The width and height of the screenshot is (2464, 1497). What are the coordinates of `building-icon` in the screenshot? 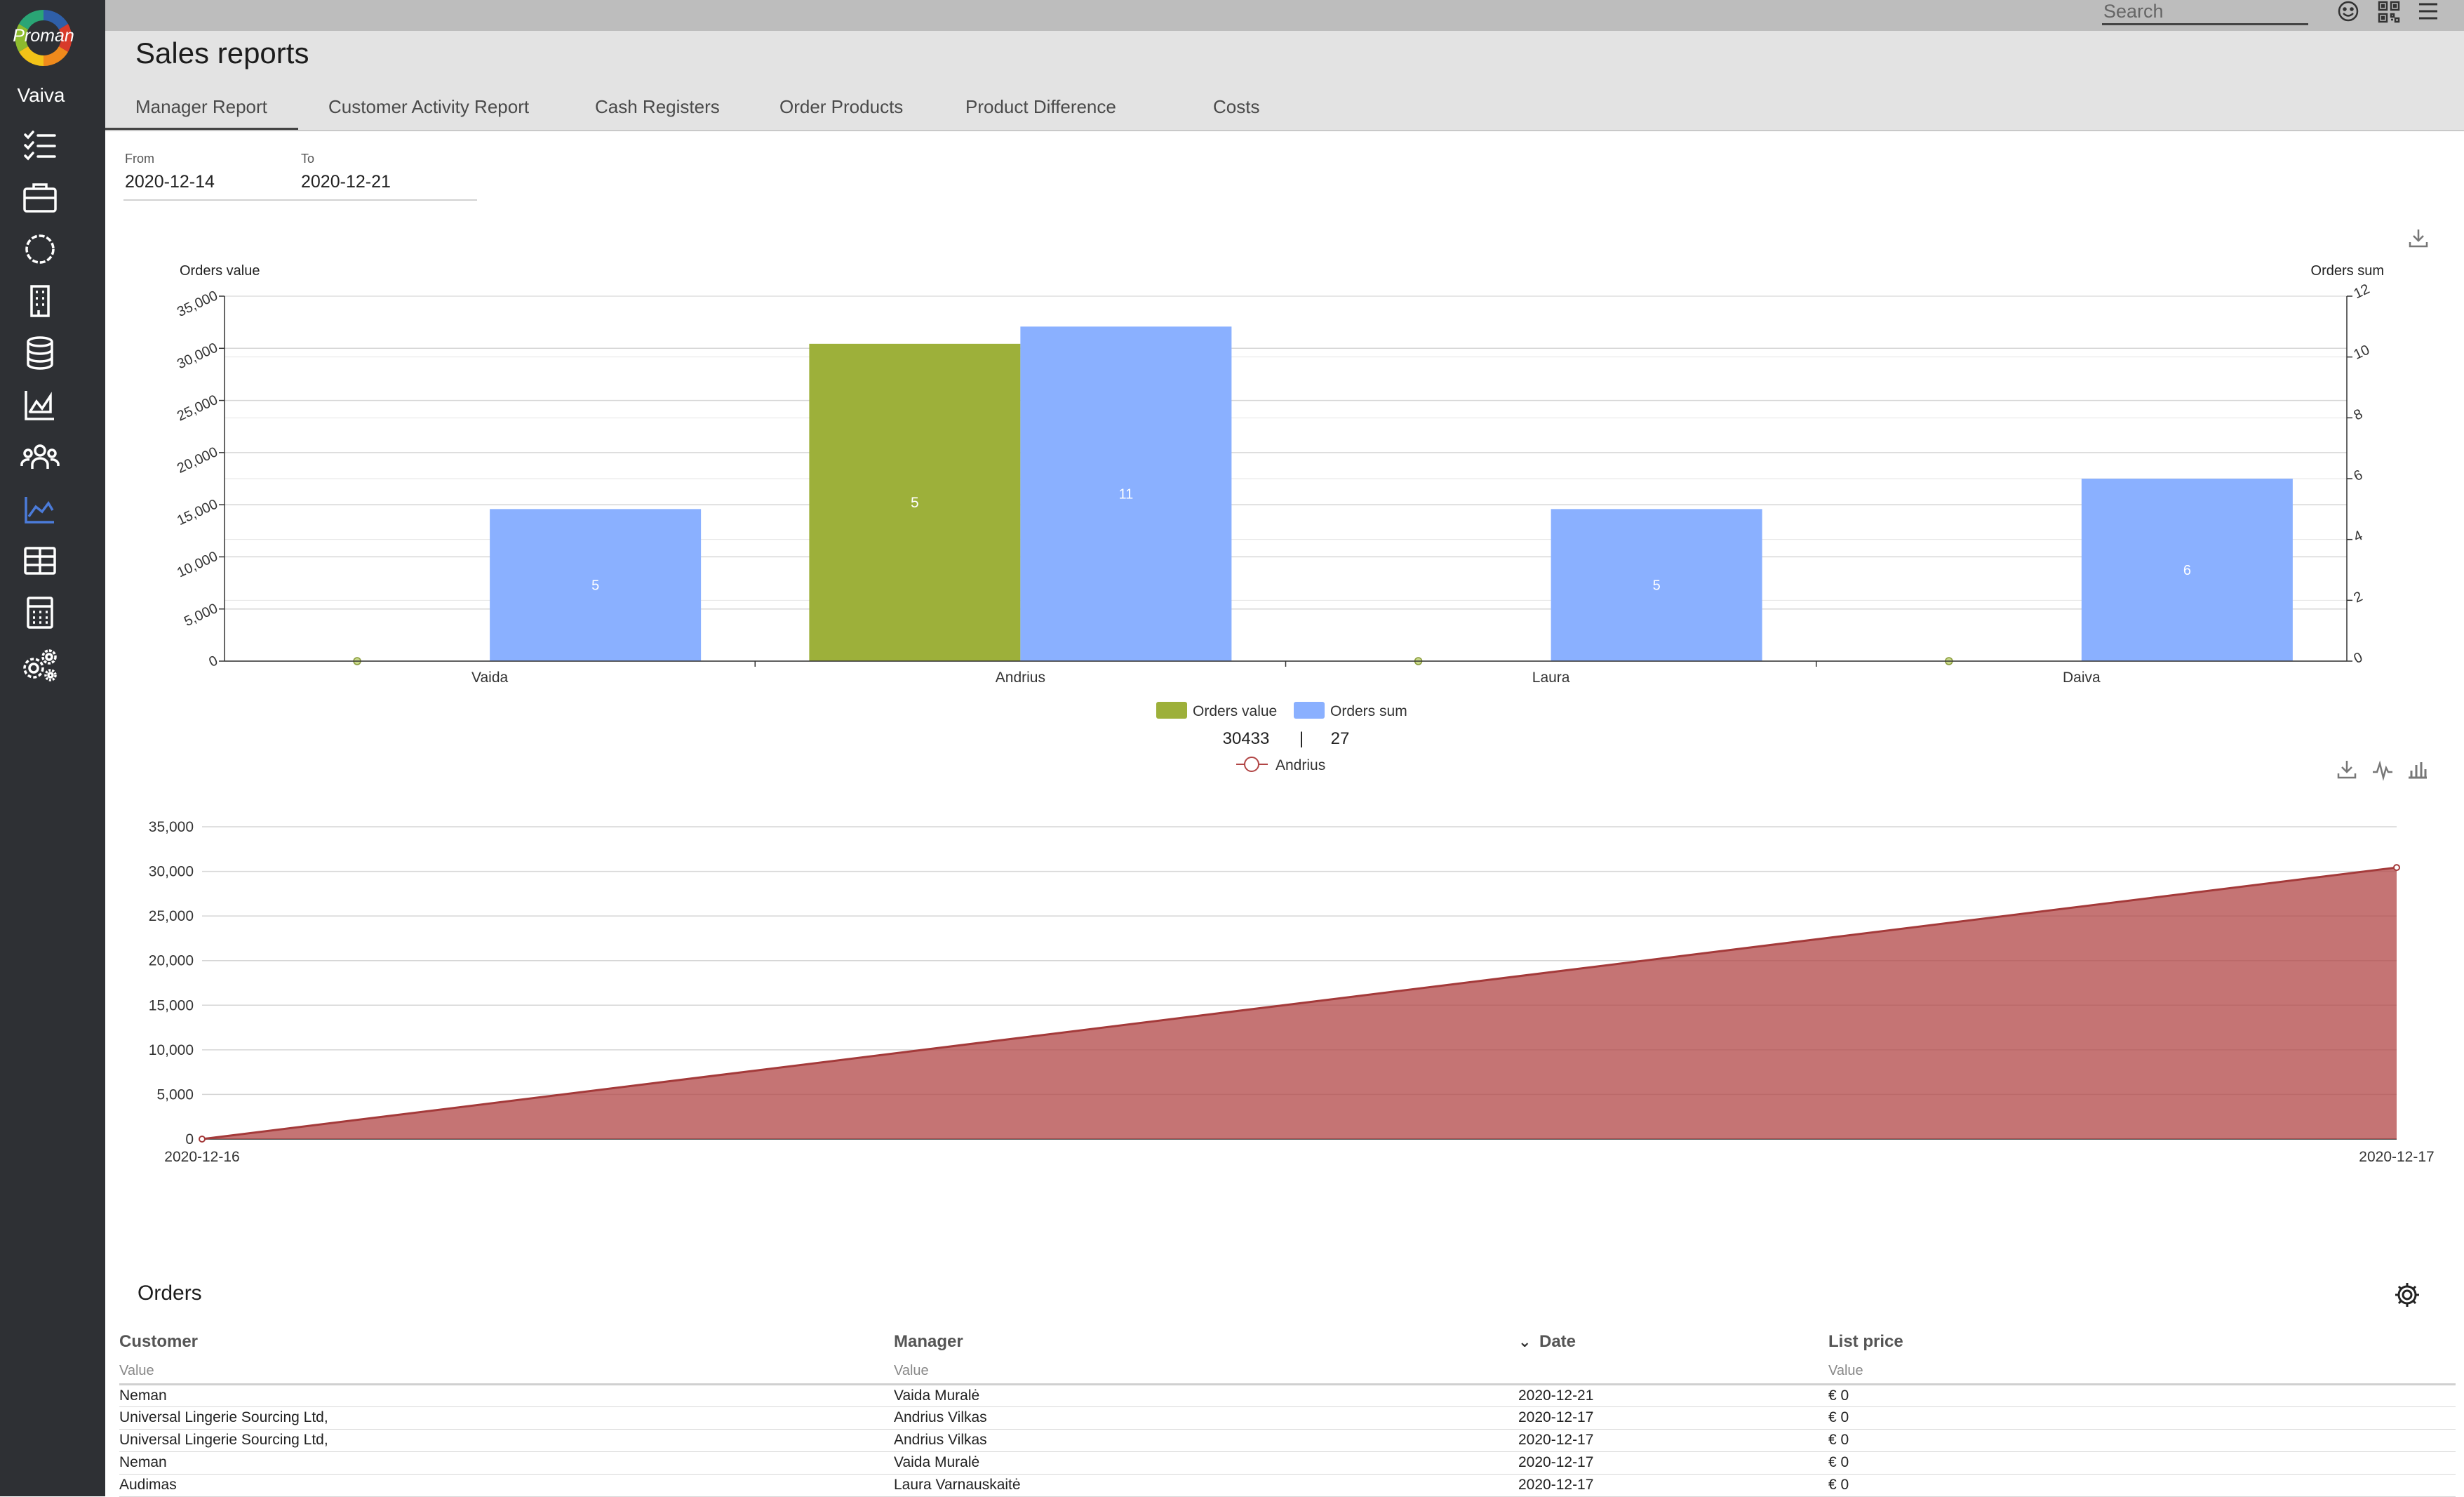 It's located at (40, 301).